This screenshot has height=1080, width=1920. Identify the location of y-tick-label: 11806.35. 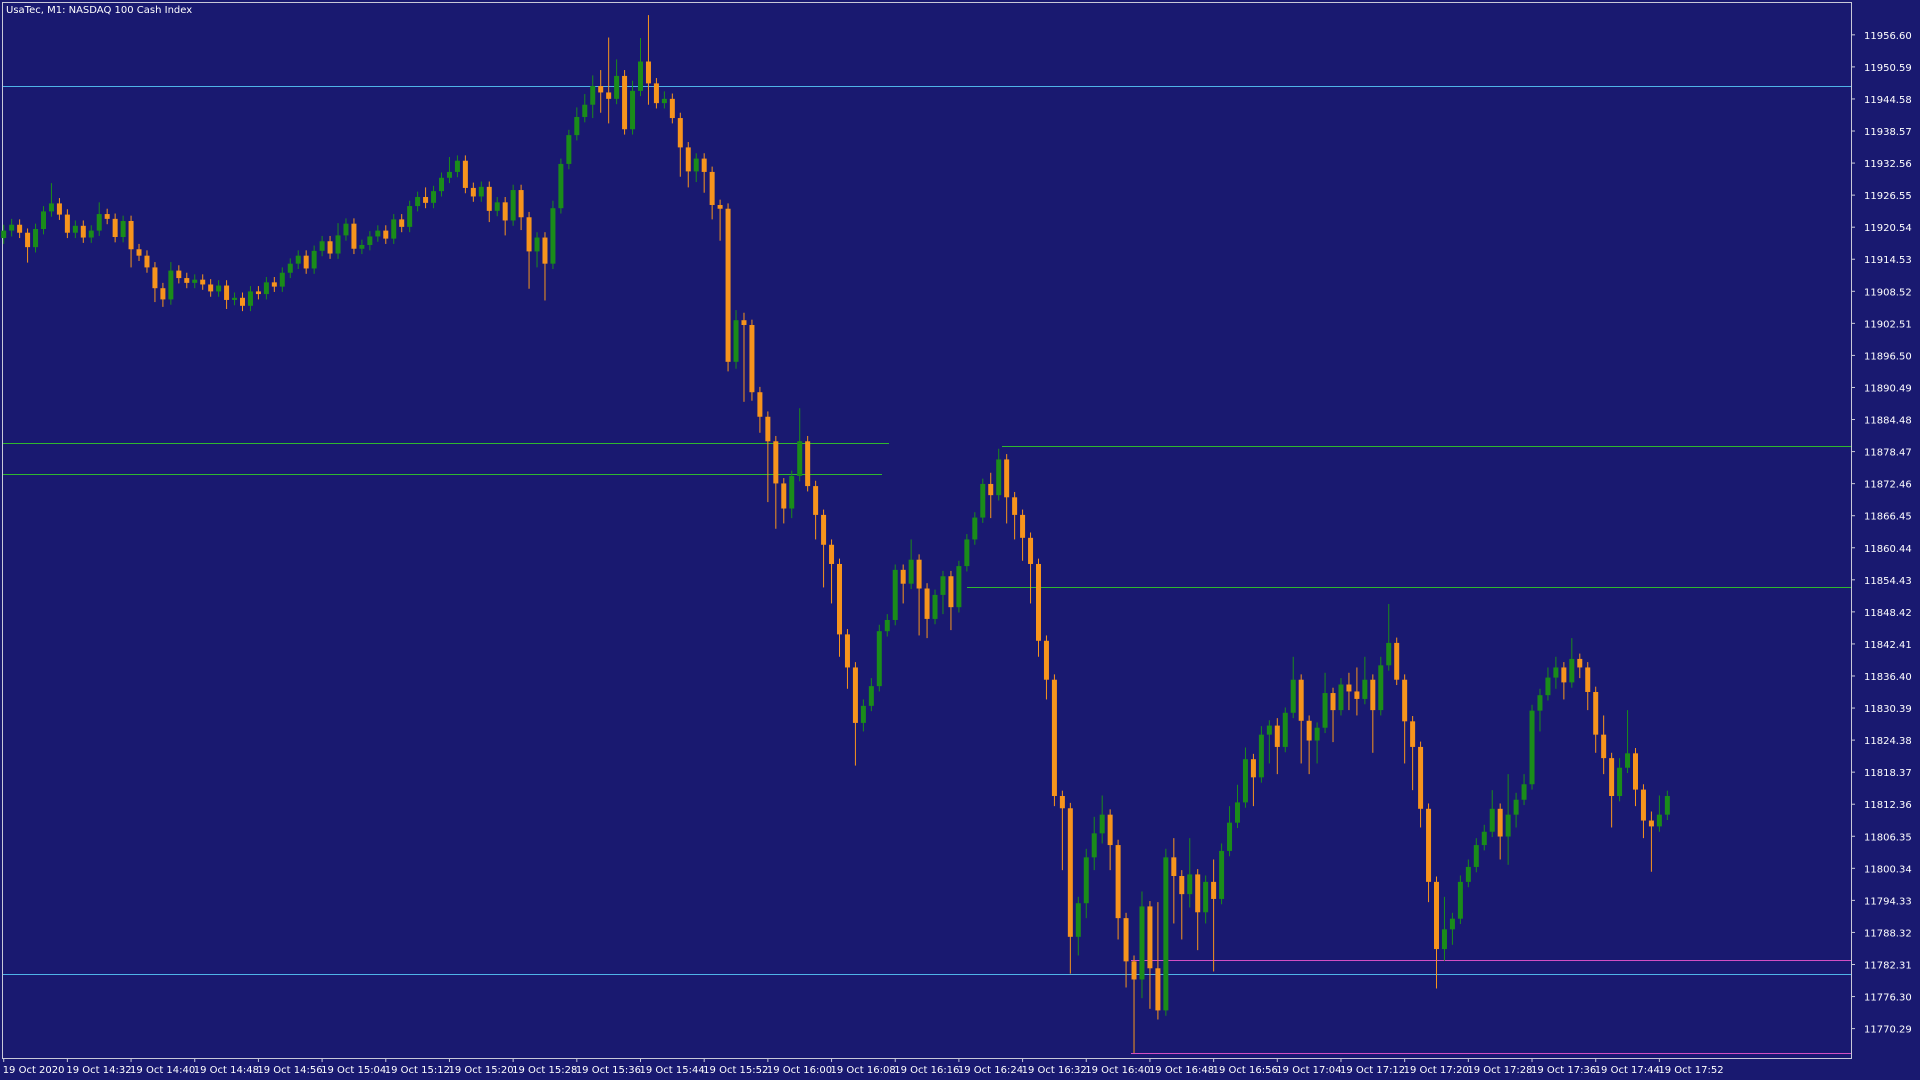
(1888, 837).